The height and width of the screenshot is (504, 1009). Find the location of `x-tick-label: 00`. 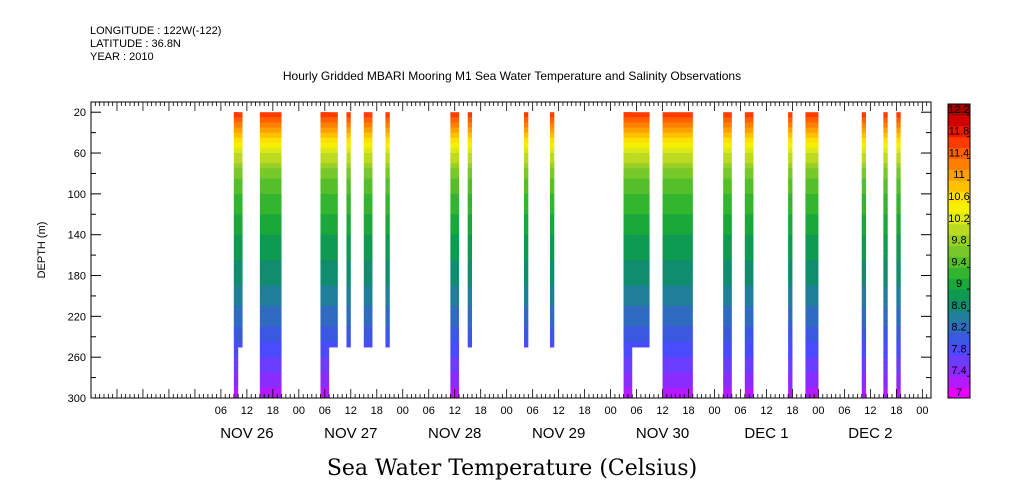

x-tick-label: 00 is located at coordinates (507, 411).